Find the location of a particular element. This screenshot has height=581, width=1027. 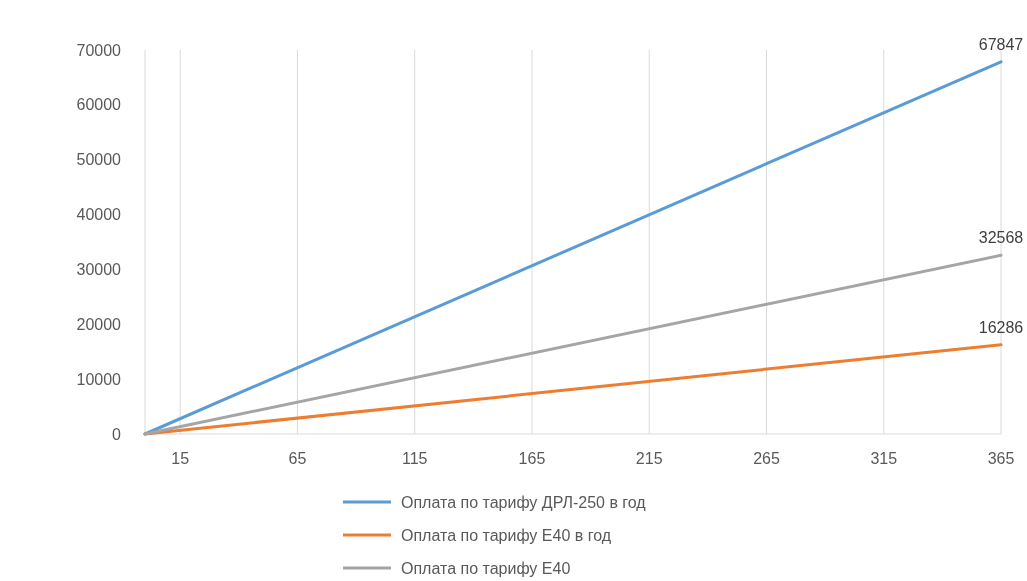

y-tick-label: 70000 is located at coordinates (99, 50).